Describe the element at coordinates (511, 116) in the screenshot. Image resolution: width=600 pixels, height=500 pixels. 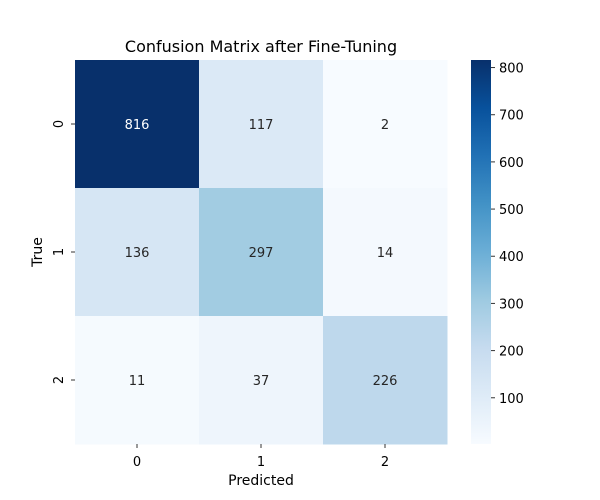
I see `colorbar-tick-label: 700` at that location.